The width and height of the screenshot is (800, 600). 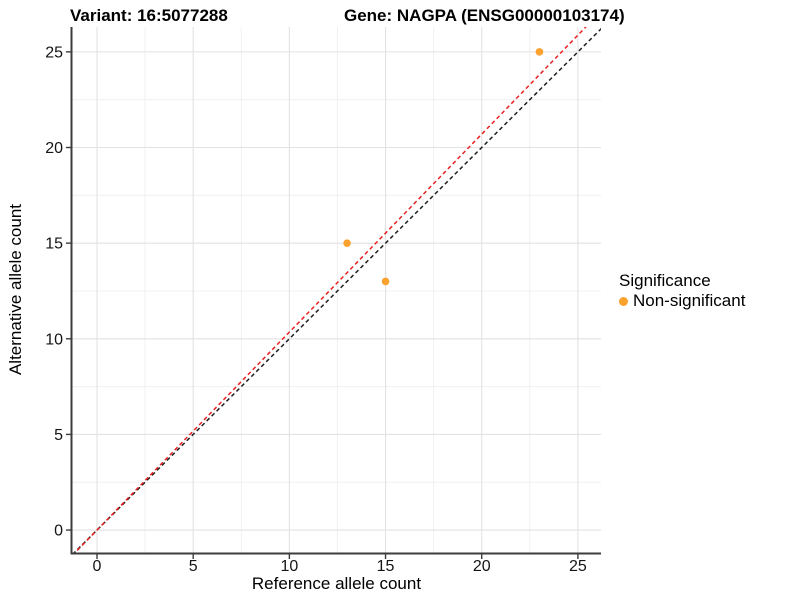 What do you see at coordinates (58, 531) in the screenshot?
I see `y-tick-label: 0` at bounding box center [58, 531].